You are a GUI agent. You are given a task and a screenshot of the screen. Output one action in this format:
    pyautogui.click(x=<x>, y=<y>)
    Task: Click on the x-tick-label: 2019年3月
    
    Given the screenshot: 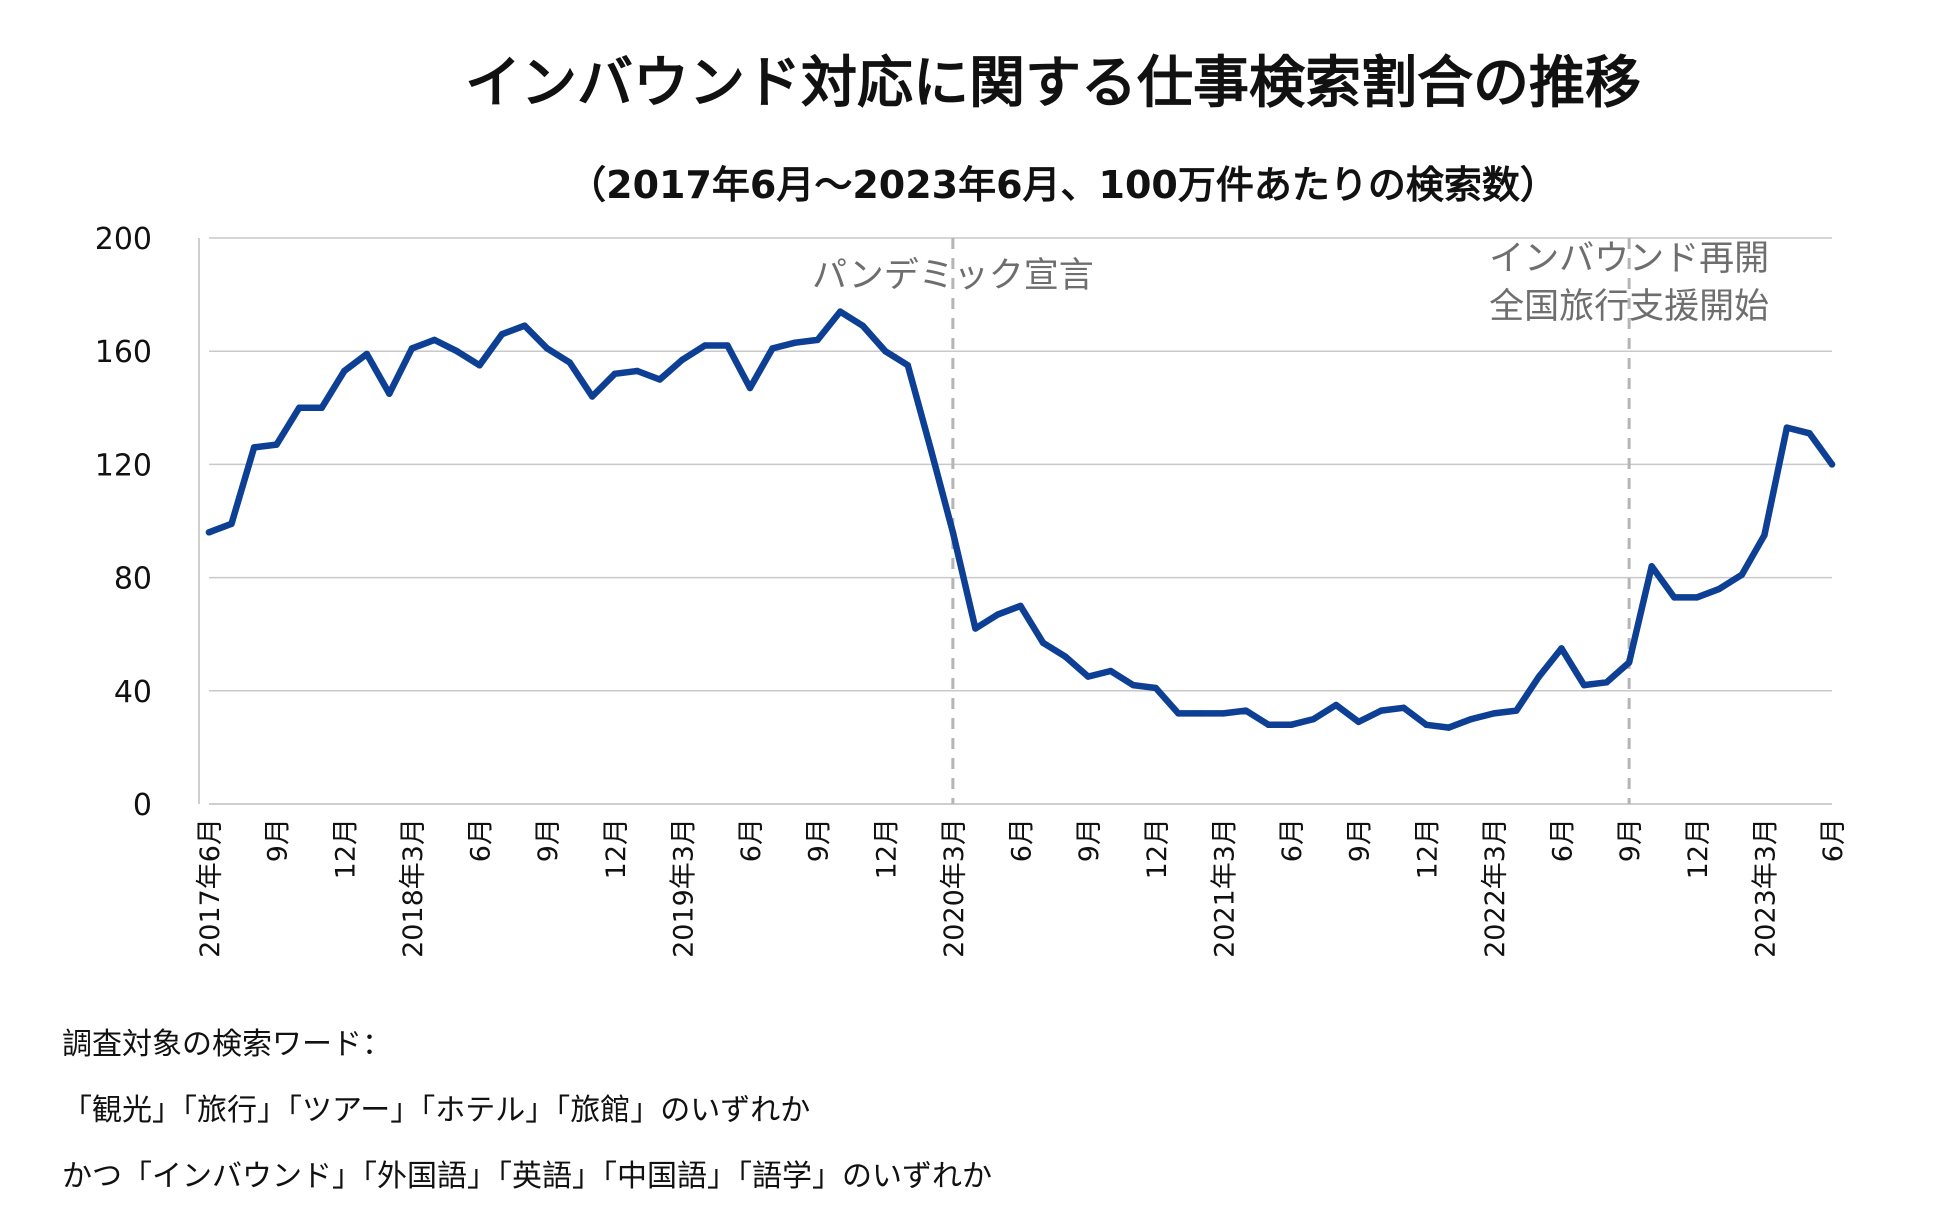 What is the action you would take?
    pyautogui.click(x=683, y=888)
    